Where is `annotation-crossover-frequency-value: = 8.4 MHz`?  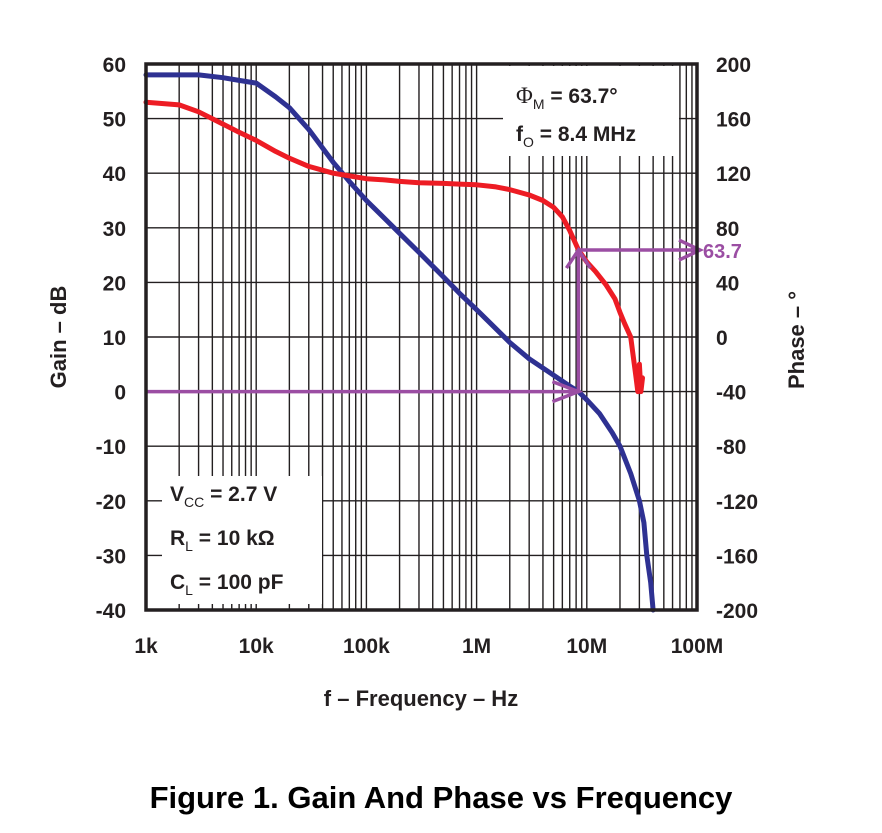 annotation-crossover-frequency-value: = 8.4 MHz is located at coordinates (585, 134).